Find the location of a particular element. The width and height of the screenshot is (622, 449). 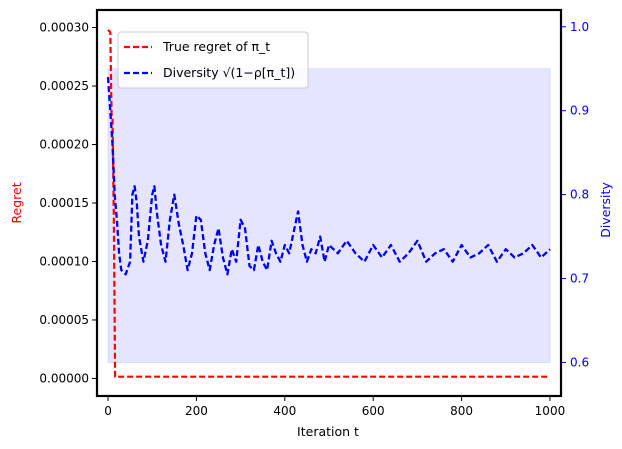

x-axis-label: Iteration t is located at coordinates (328, 431).